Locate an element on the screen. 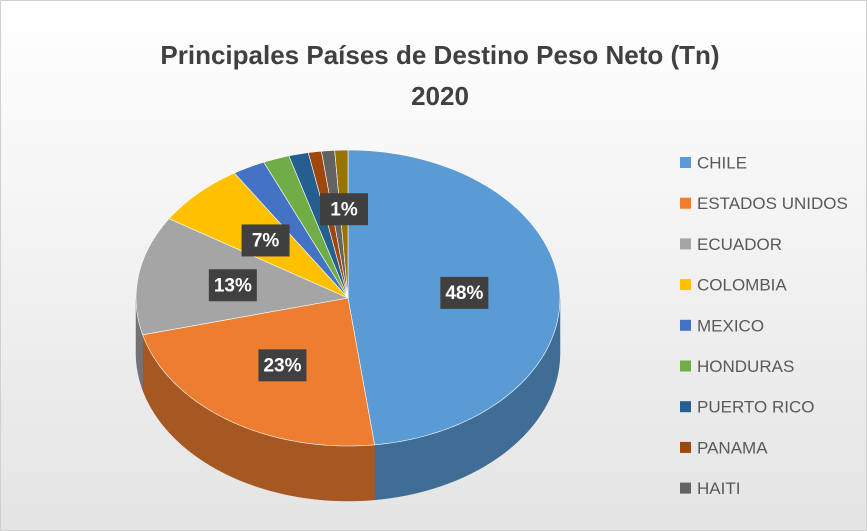  legend-label: COLOMBIA is located at coordinates (742, 285).